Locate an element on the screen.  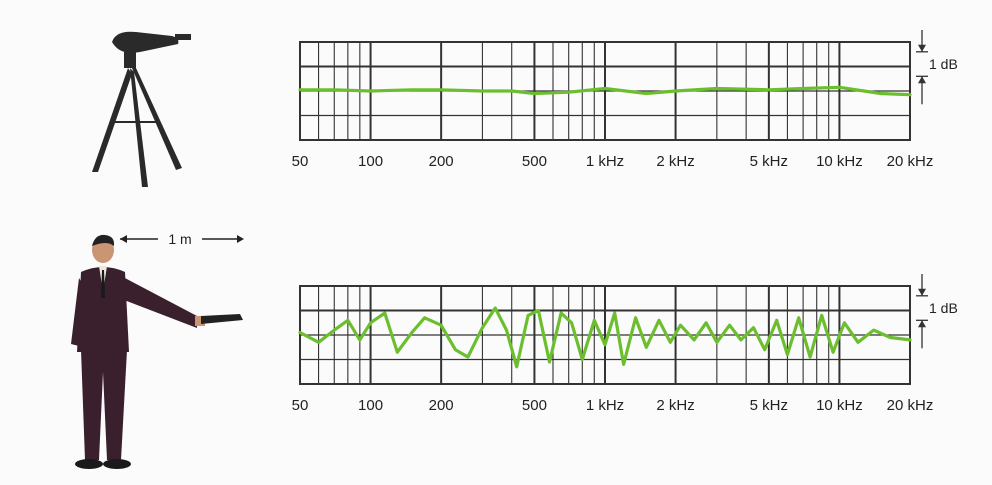
distance-label: 1 m is located at coordinates (179, 239).